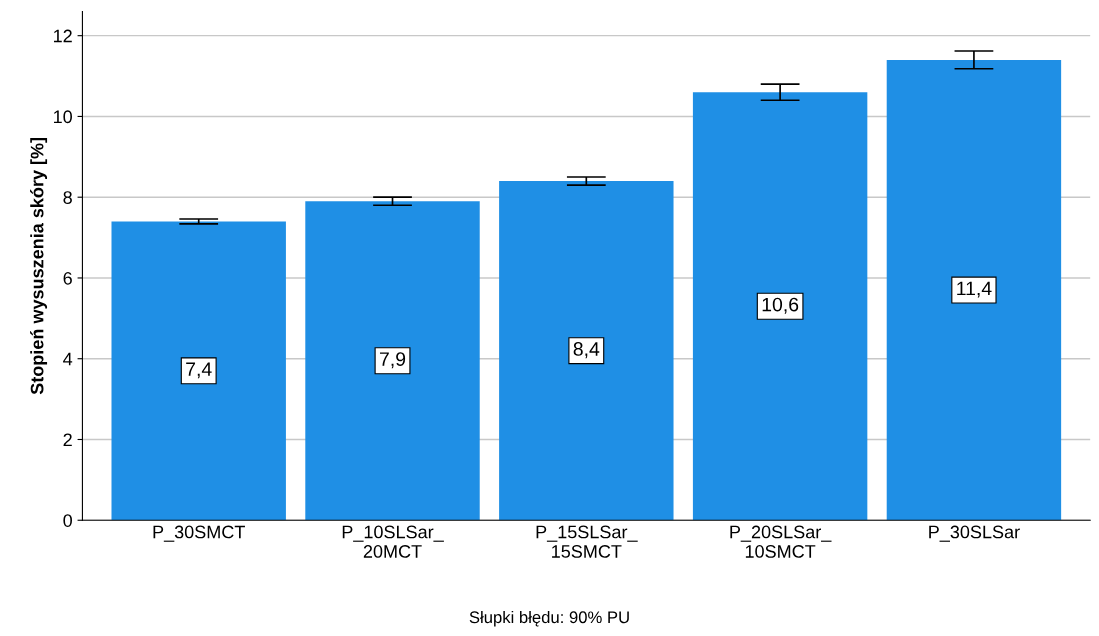 This screenshot has height=636, width=1099. I want to click on y-tick-label: 4, so click(68, 359).